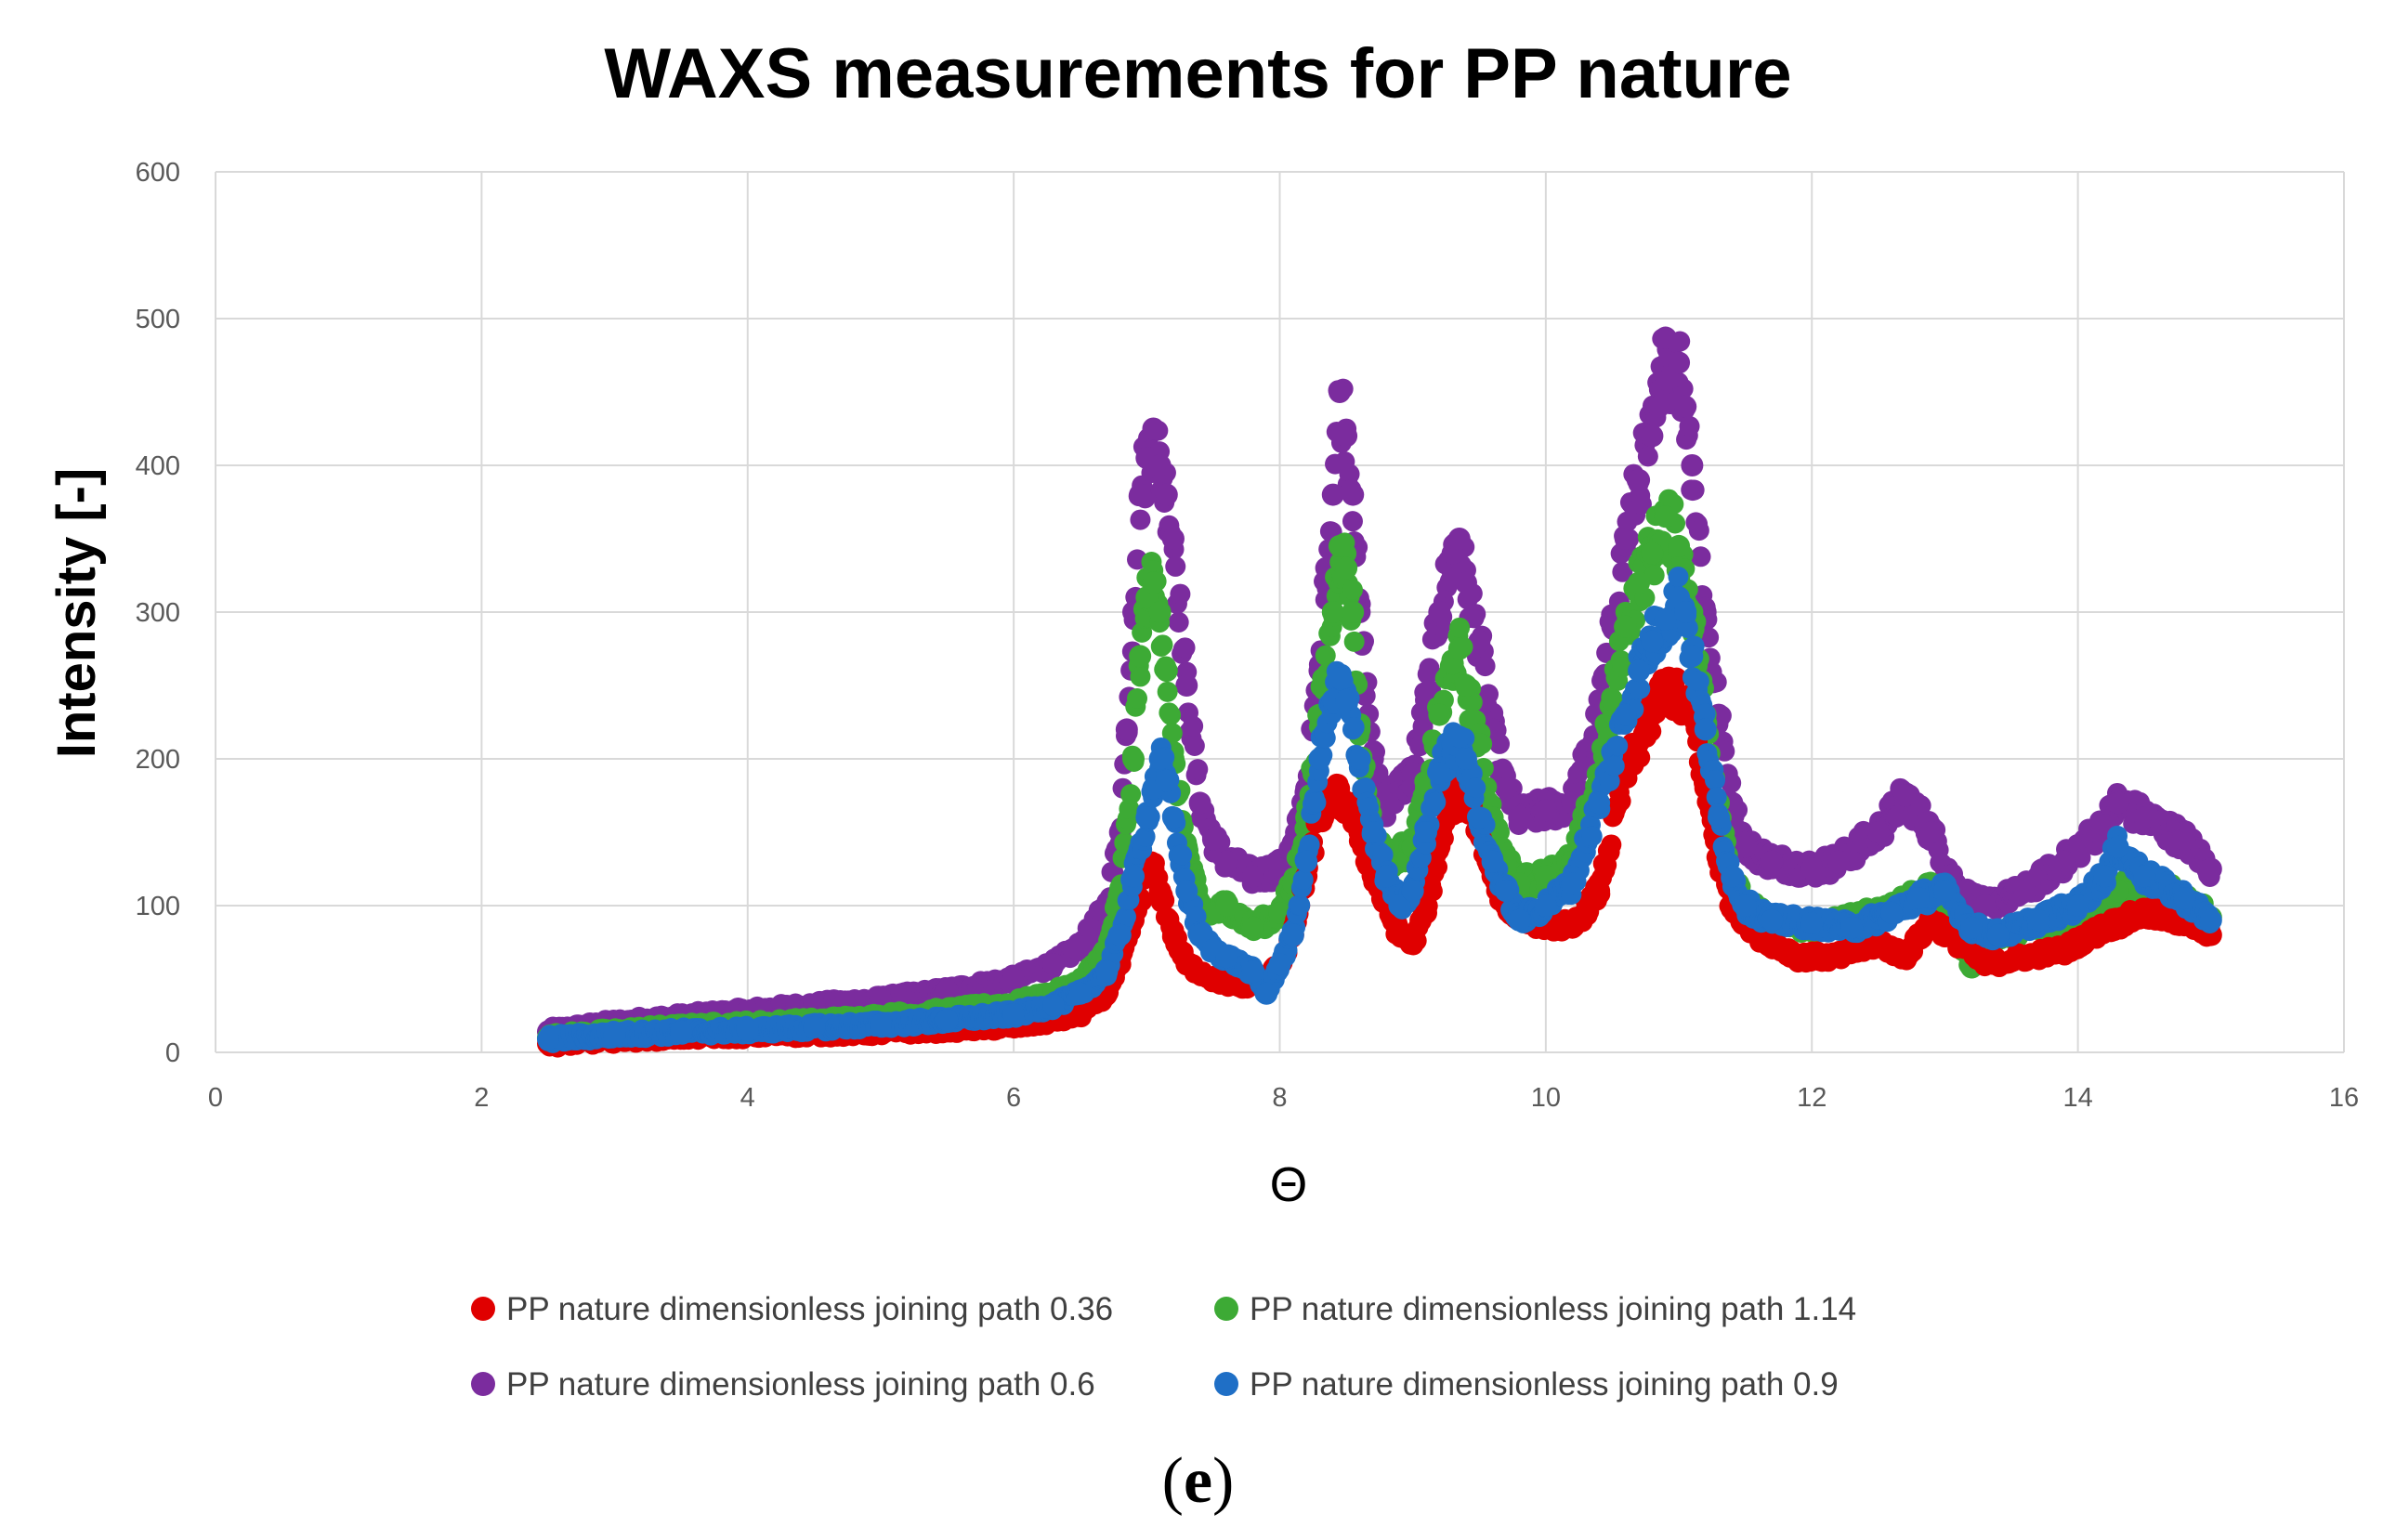 Image resolution: width=2396 pixels, height=1540 pixels. Describe the element at coordinates (1546, 1098) in the screenshot. I see `x-tick-label: 10` at that location.